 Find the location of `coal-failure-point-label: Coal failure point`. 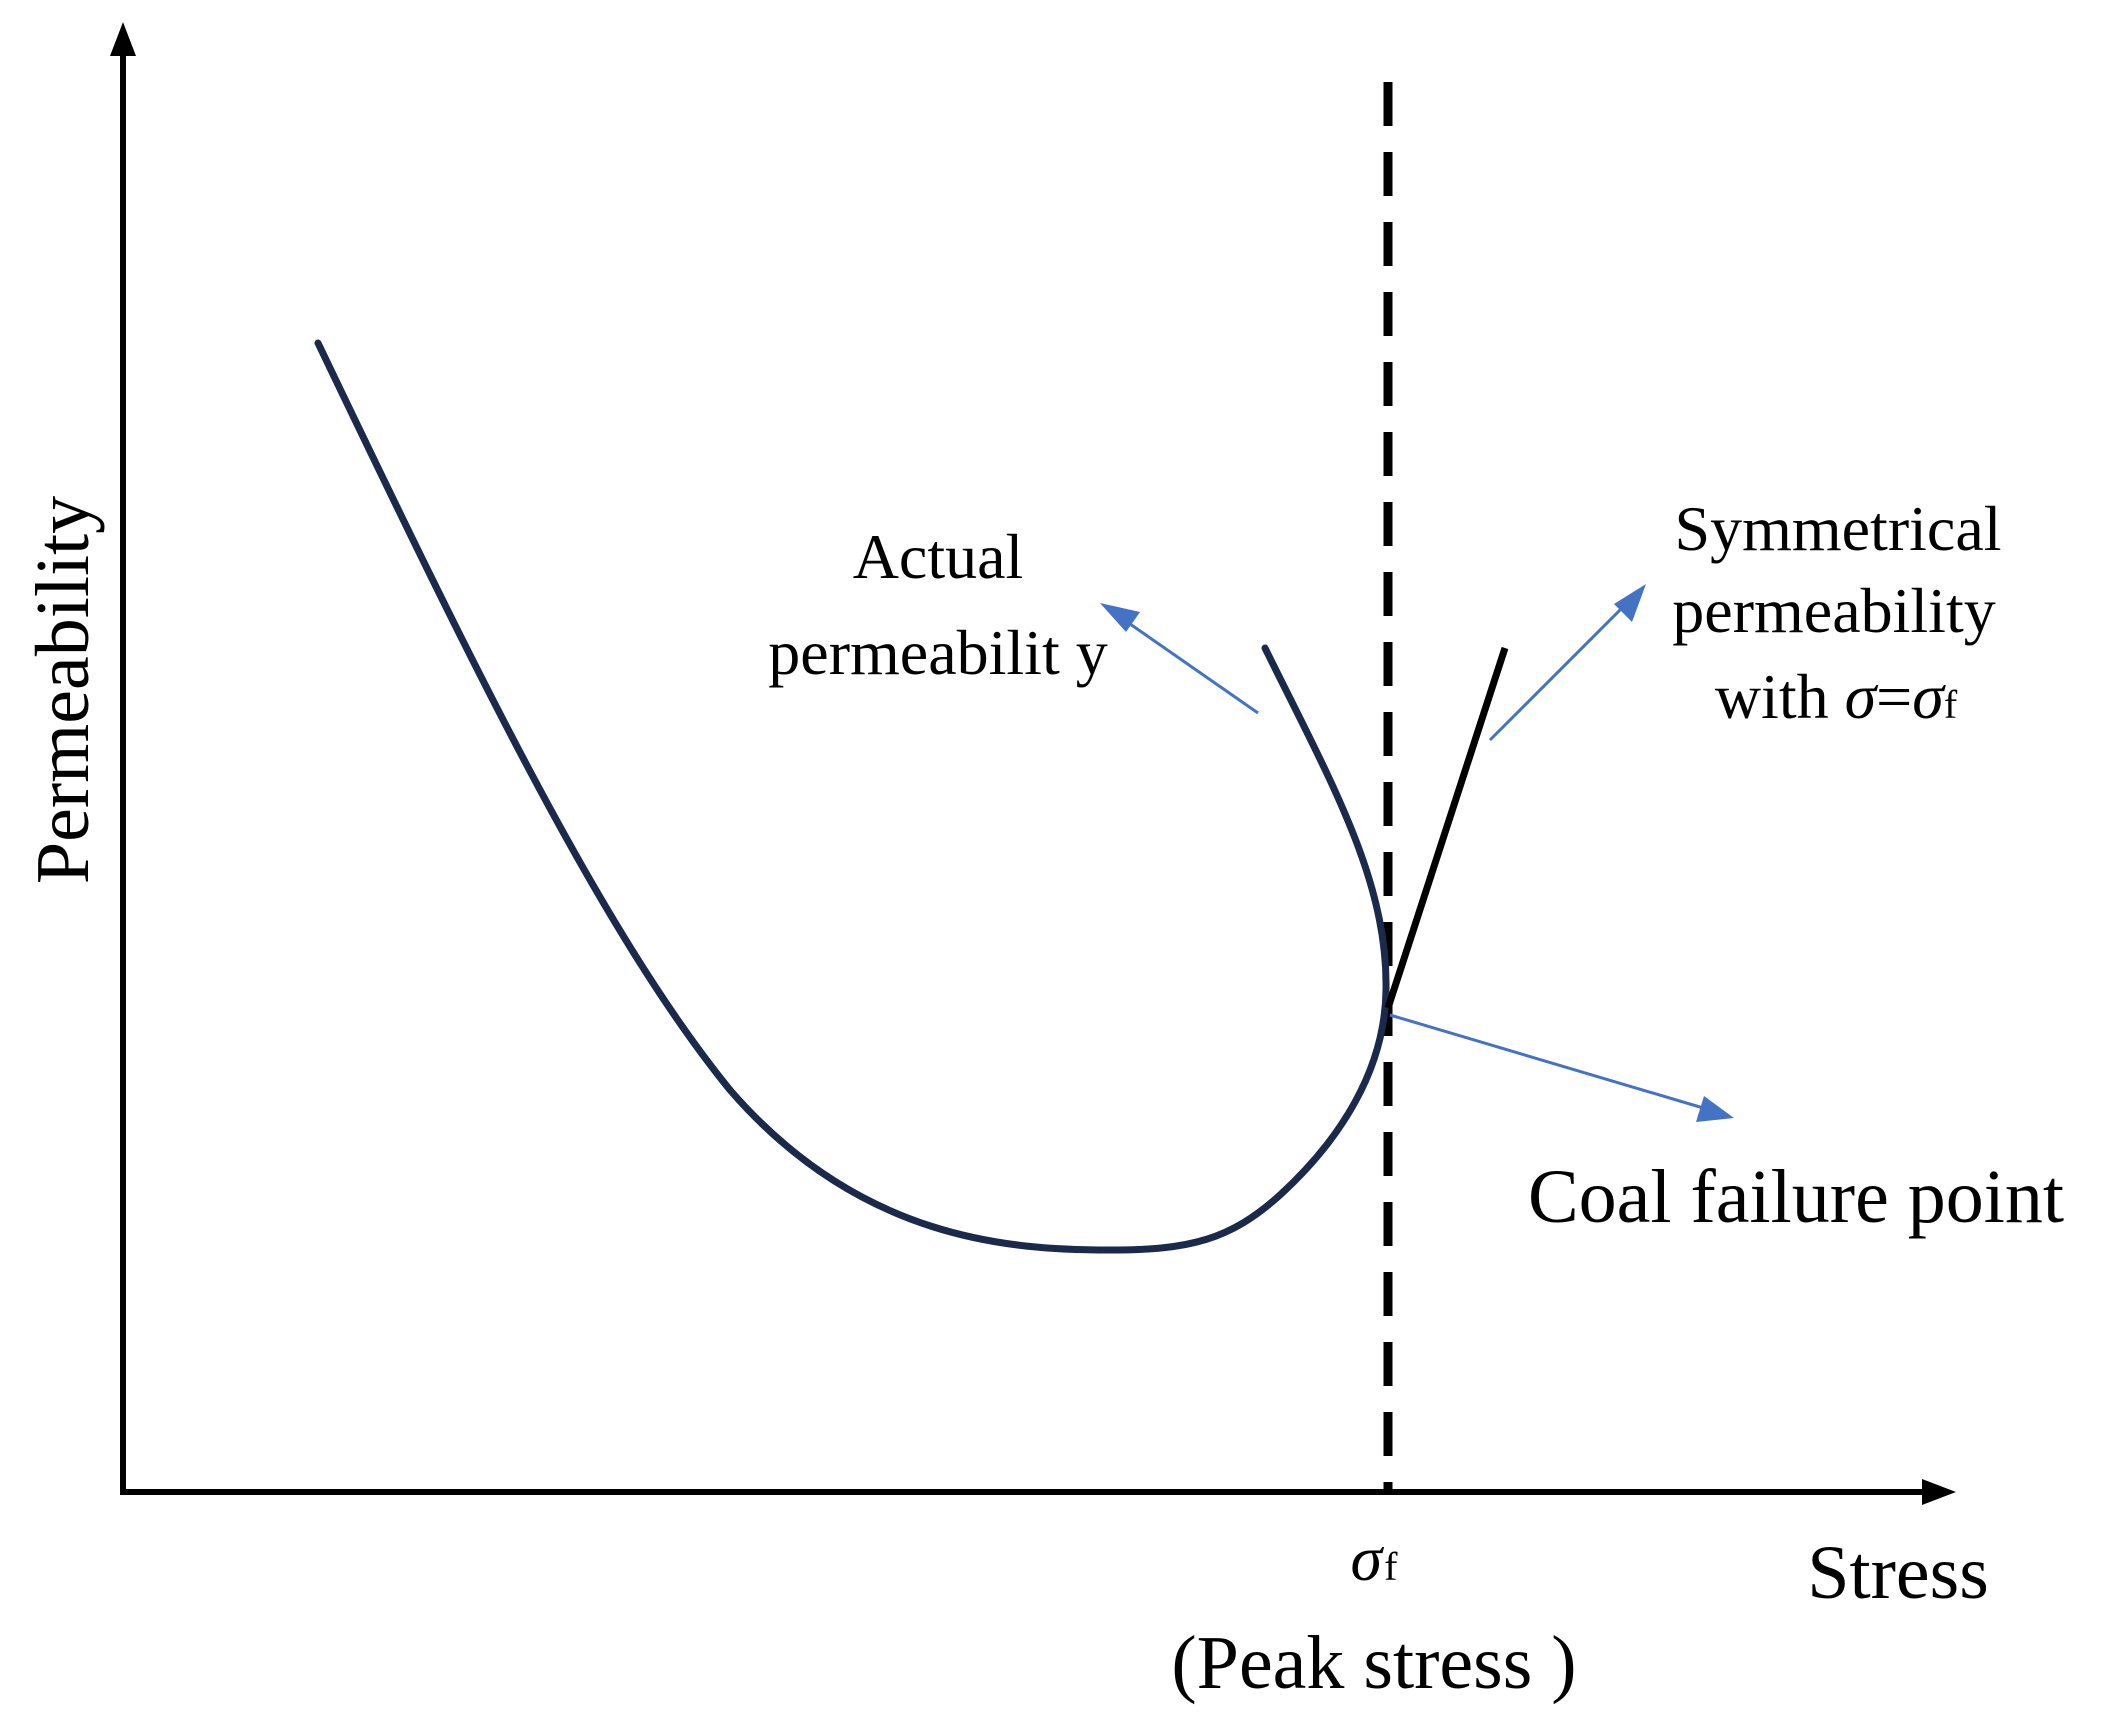

coal-failure-point-label: Coal failure point is located at coordinates (1796, 1197).